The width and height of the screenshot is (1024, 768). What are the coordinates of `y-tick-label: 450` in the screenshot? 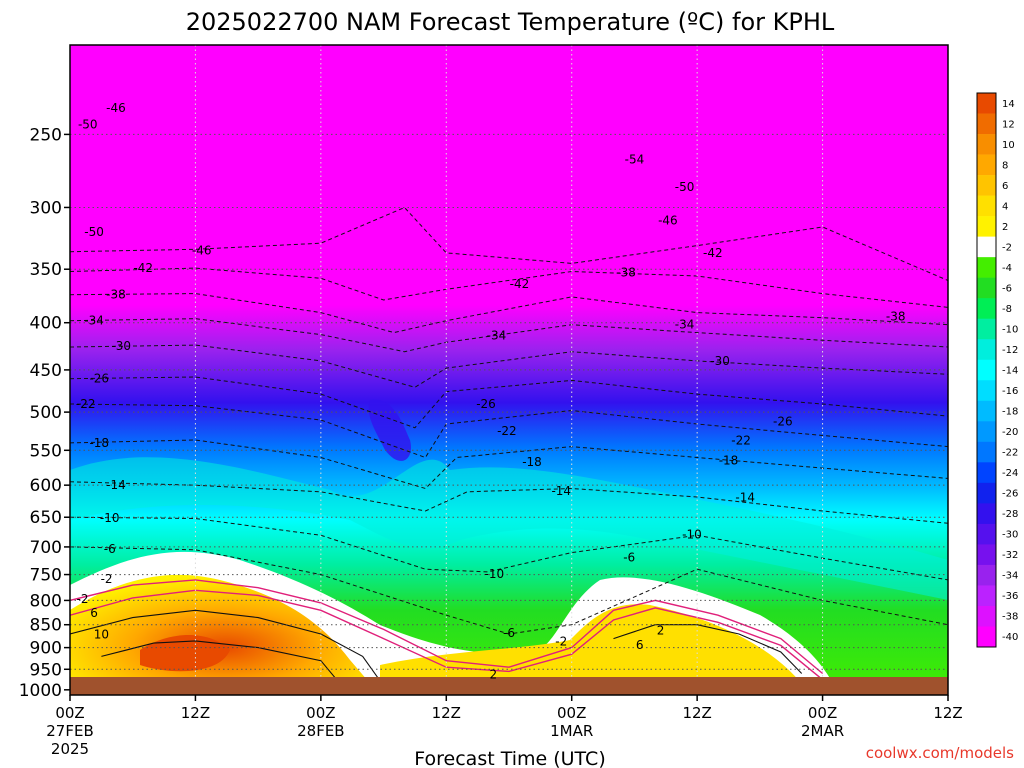 It's located at (46, 371).